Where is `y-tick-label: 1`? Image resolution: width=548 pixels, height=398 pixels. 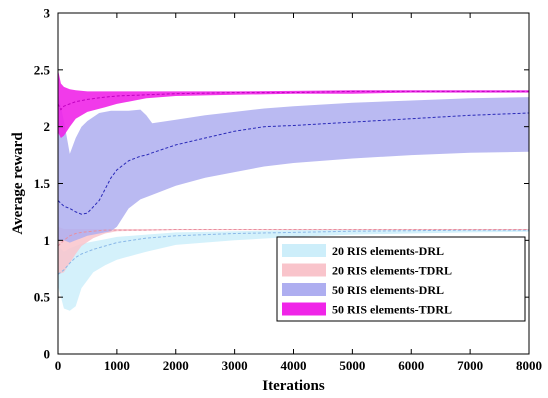
y-tick-label: 1 is located at coordinates (47, 240).